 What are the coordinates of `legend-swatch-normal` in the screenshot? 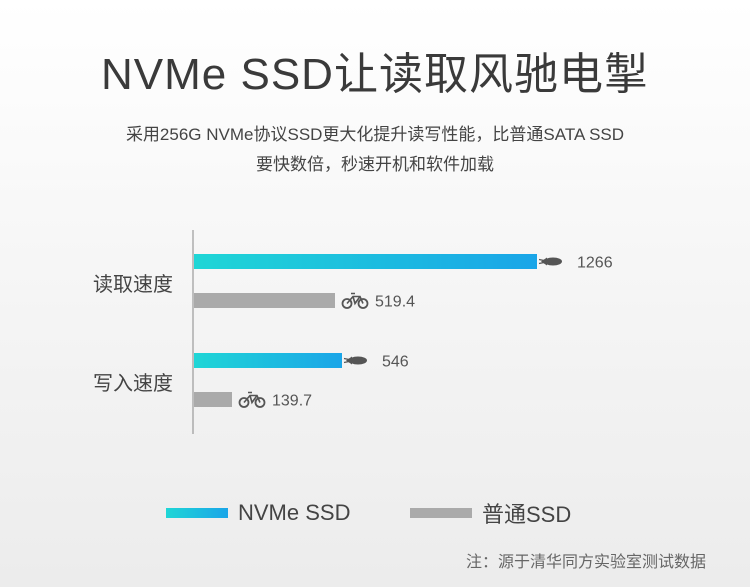 It's located at (441, 513).